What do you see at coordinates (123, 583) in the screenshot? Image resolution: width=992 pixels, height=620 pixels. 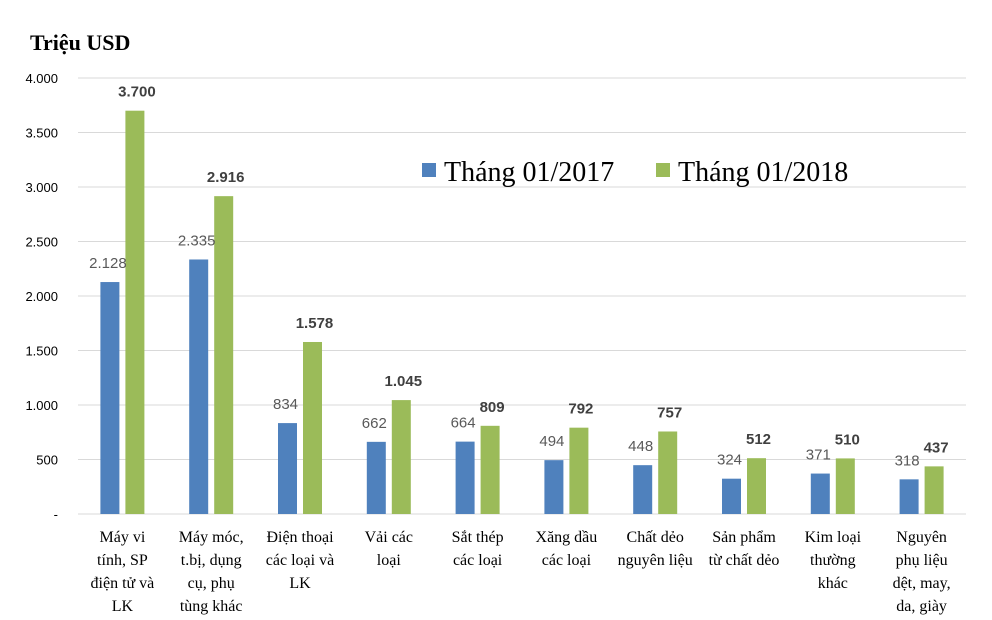 I see `category-label: điện tử và` at bounding box center [123, 583].